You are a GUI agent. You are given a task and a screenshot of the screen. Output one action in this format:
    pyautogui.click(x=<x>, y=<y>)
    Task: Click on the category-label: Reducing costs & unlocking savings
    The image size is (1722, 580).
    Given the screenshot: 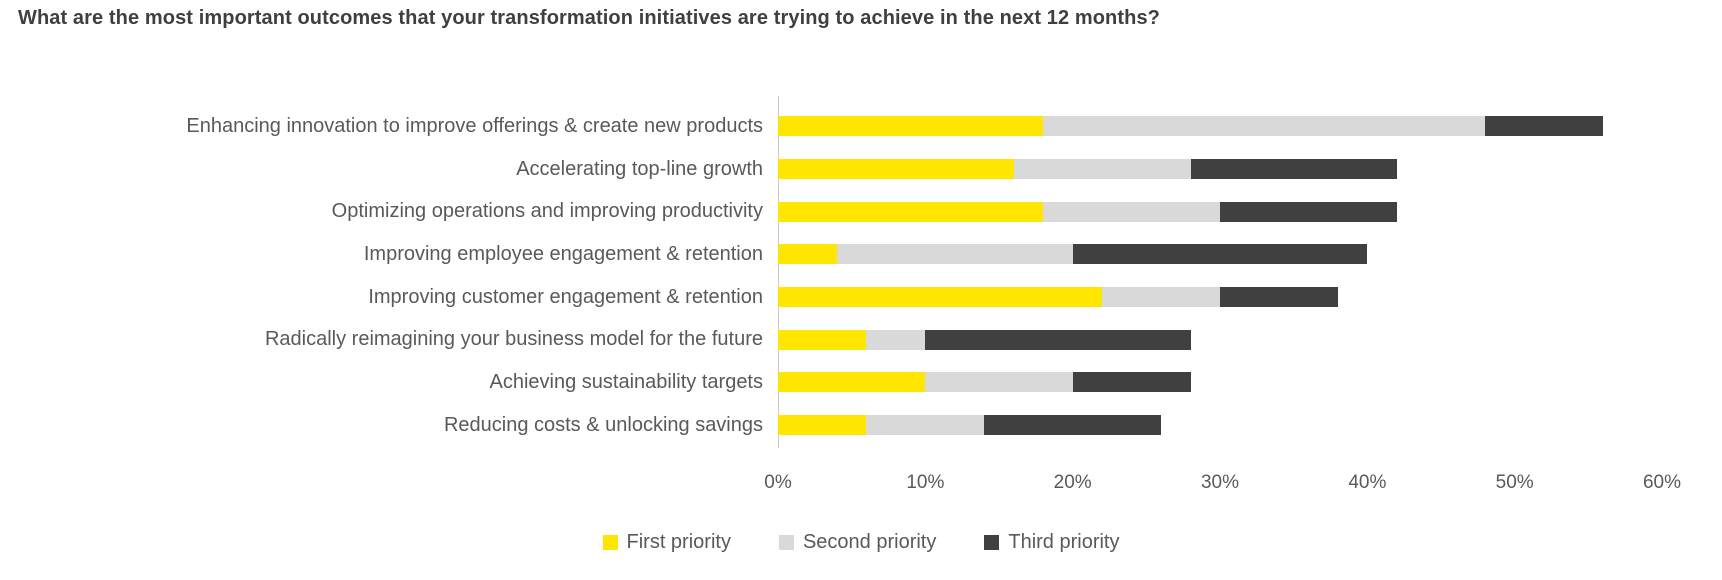 What is the action you would take?
    pyautogui.click(x=603, y=424)
    